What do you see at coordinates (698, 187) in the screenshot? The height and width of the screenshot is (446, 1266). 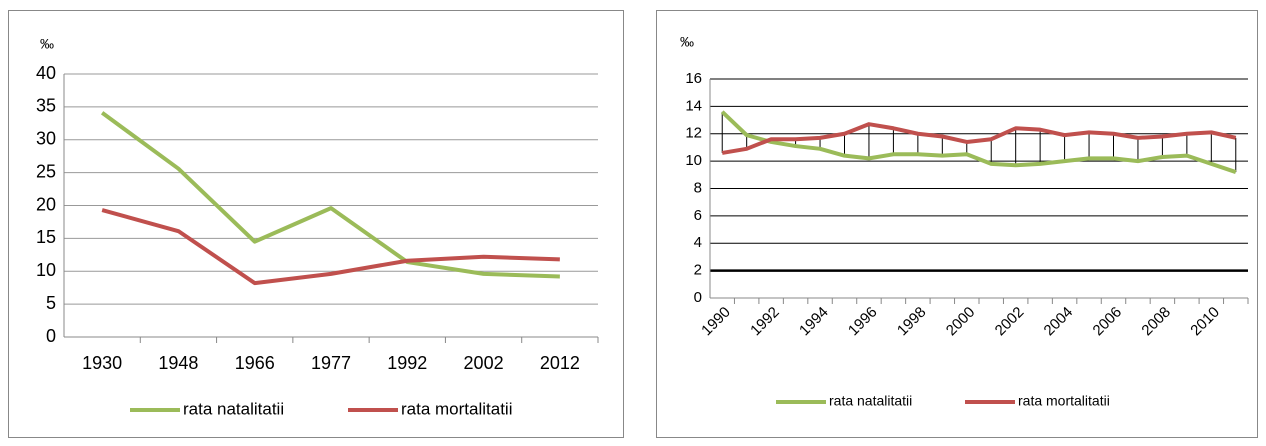 I see `y-tick-label: 8` at bounding box center [698, 187].